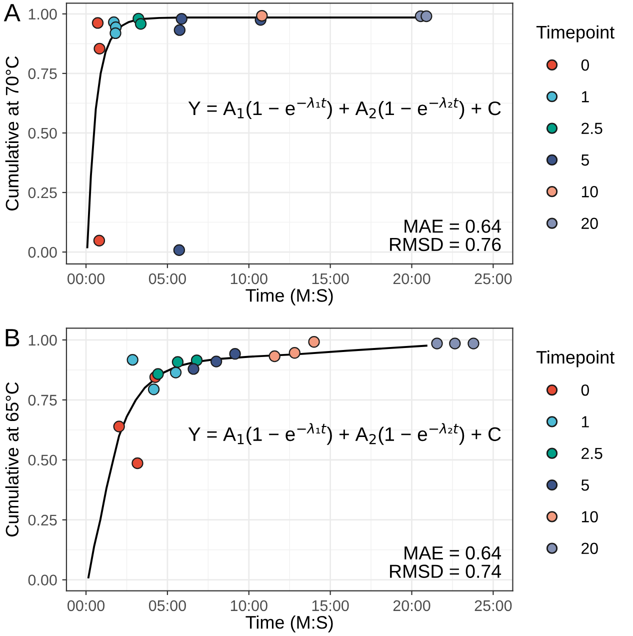 The height and width of the screenshot is (636, 633). Describe the element at coordinates (12, 13) in the screenshot. I see `chart-title: A` at that location.